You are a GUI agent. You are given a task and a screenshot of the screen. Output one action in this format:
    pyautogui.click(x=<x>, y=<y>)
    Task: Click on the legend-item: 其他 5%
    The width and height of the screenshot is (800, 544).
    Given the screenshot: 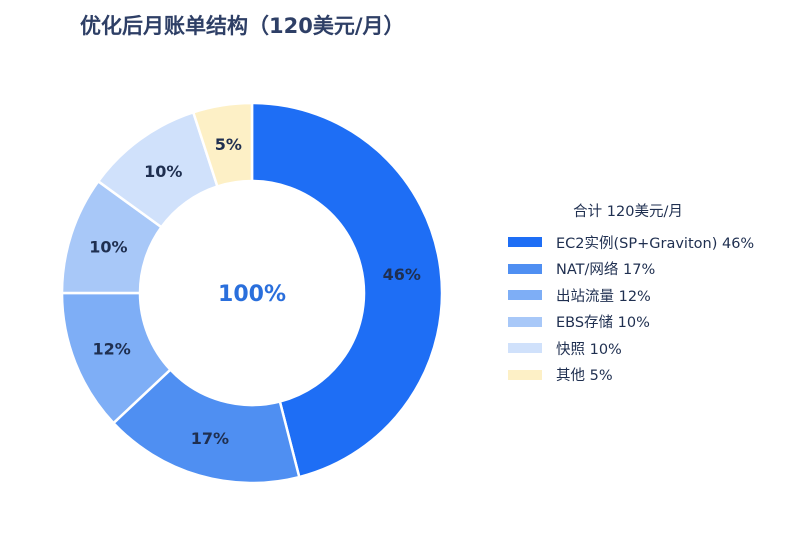 What is the action you would take?
    pyautogui.click(x=631, y=375)
    